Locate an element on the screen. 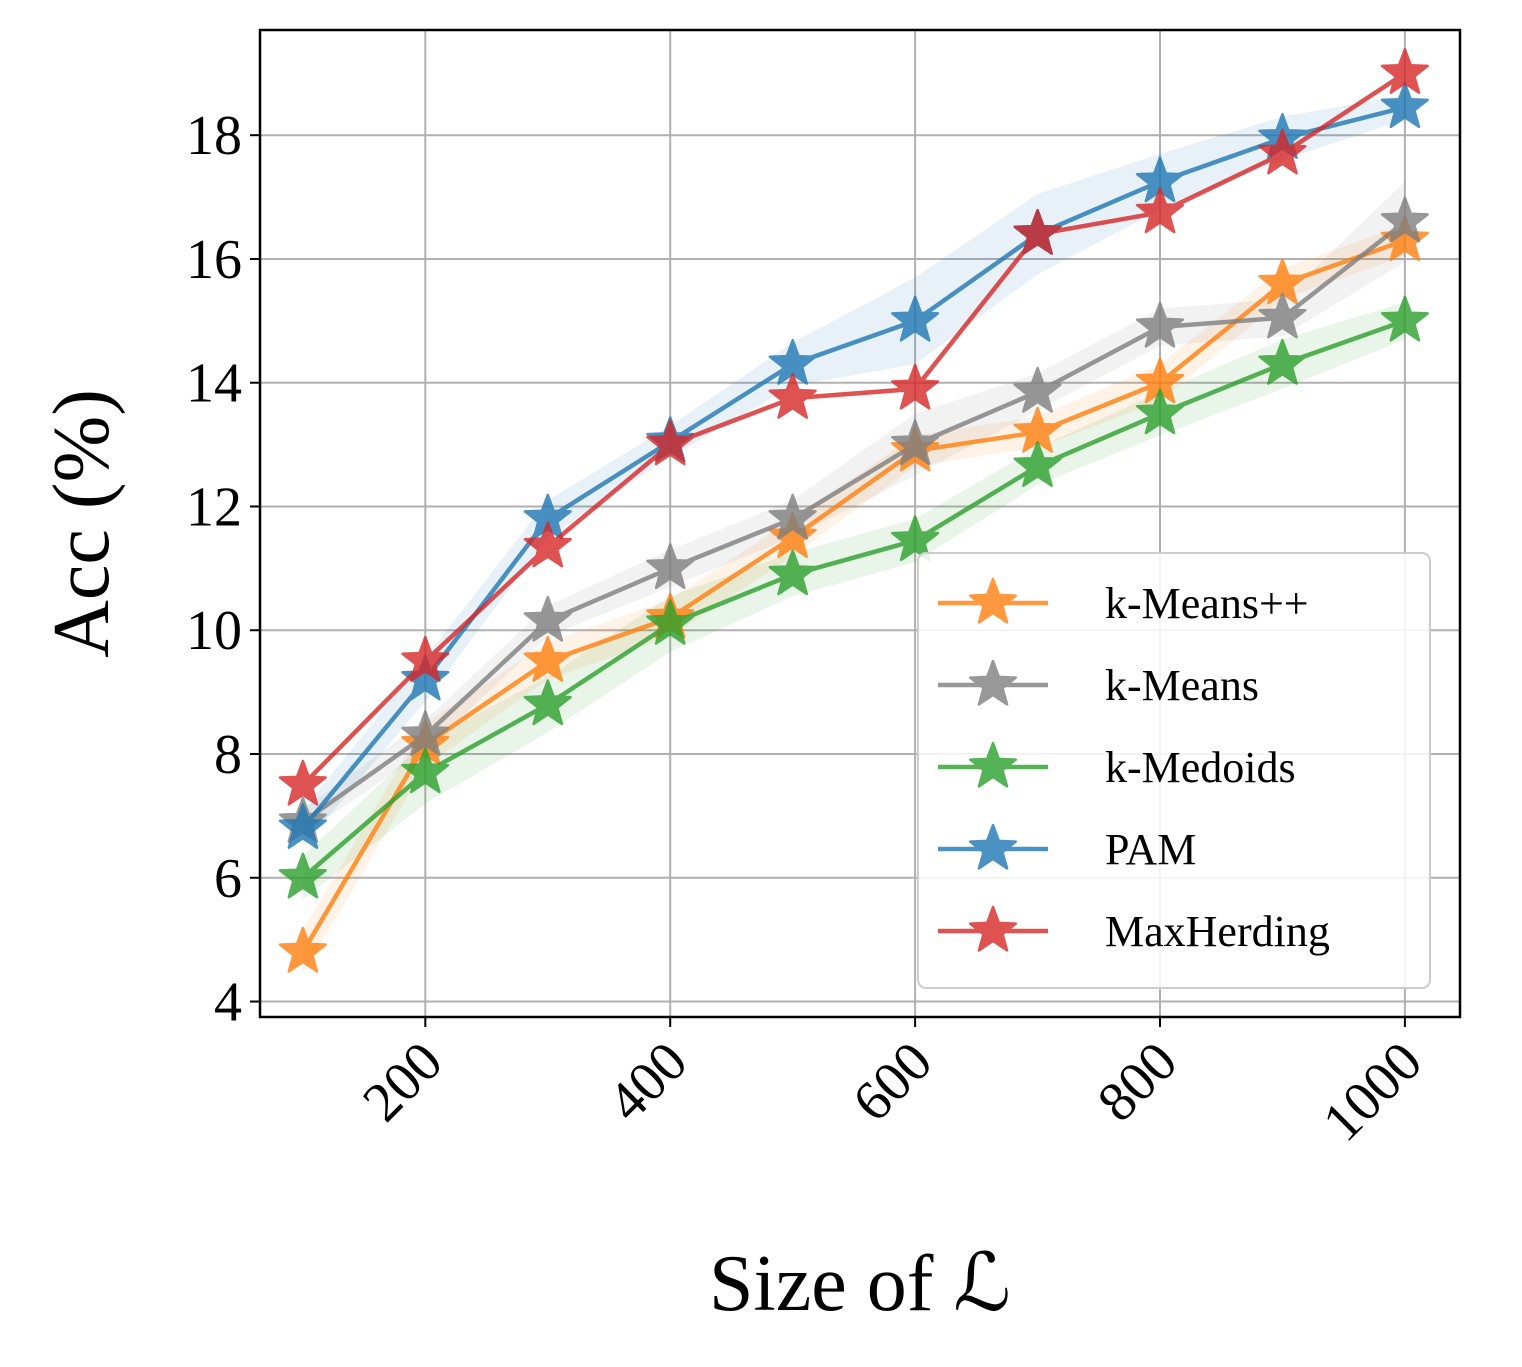  y-tick-label: 18 is located at coordinates (214, 136).